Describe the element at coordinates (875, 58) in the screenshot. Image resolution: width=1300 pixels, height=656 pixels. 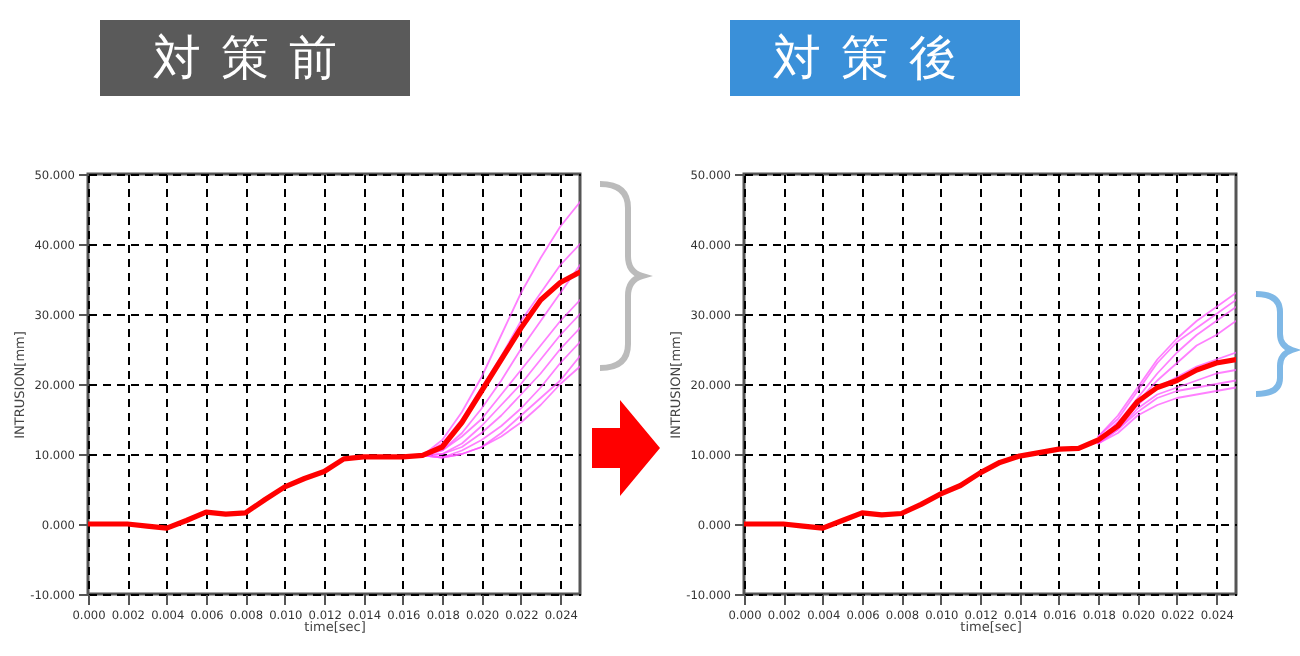
I see `chart-title: 対策後` at that location.